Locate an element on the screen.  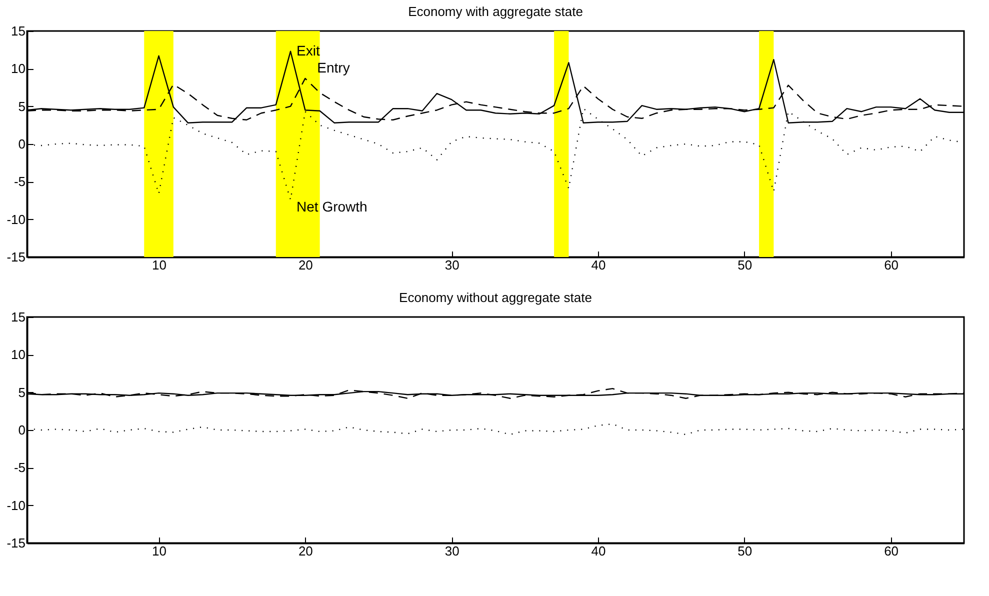
chart-title: Economy with aggregate state is located at coordinates (495, 11).